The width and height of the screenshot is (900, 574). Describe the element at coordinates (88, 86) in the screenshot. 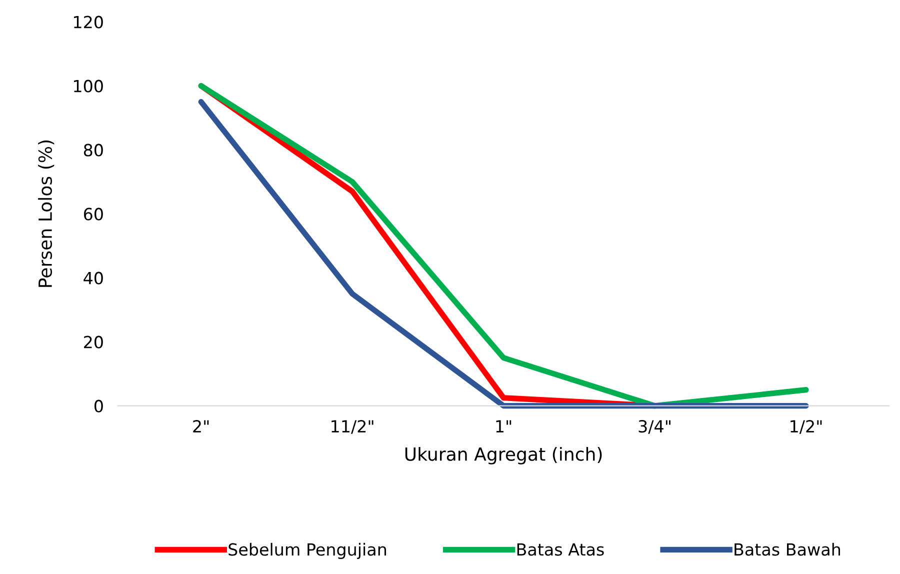

I see `y-tick-label: 100` at that location.